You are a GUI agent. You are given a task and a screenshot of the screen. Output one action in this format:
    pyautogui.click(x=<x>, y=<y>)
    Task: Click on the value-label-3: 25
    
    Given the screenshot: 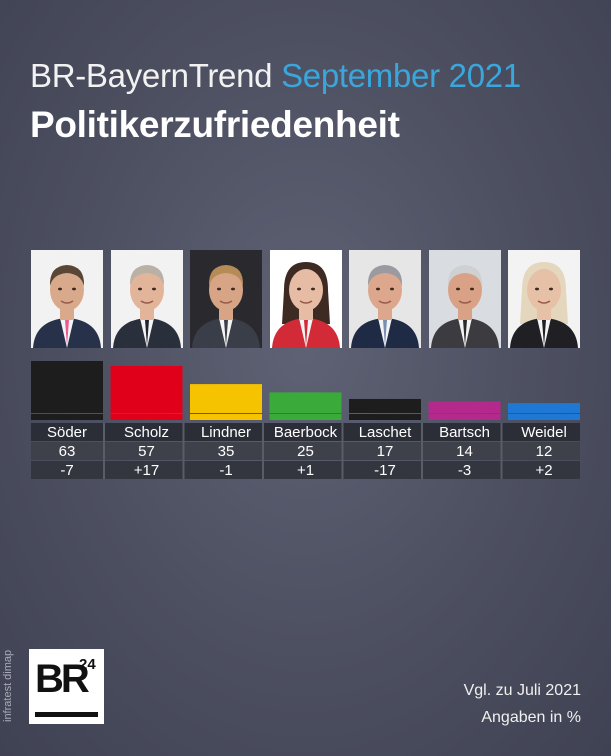 What is the action you would take?
    pyautogui.click(x=305, y=451)
    